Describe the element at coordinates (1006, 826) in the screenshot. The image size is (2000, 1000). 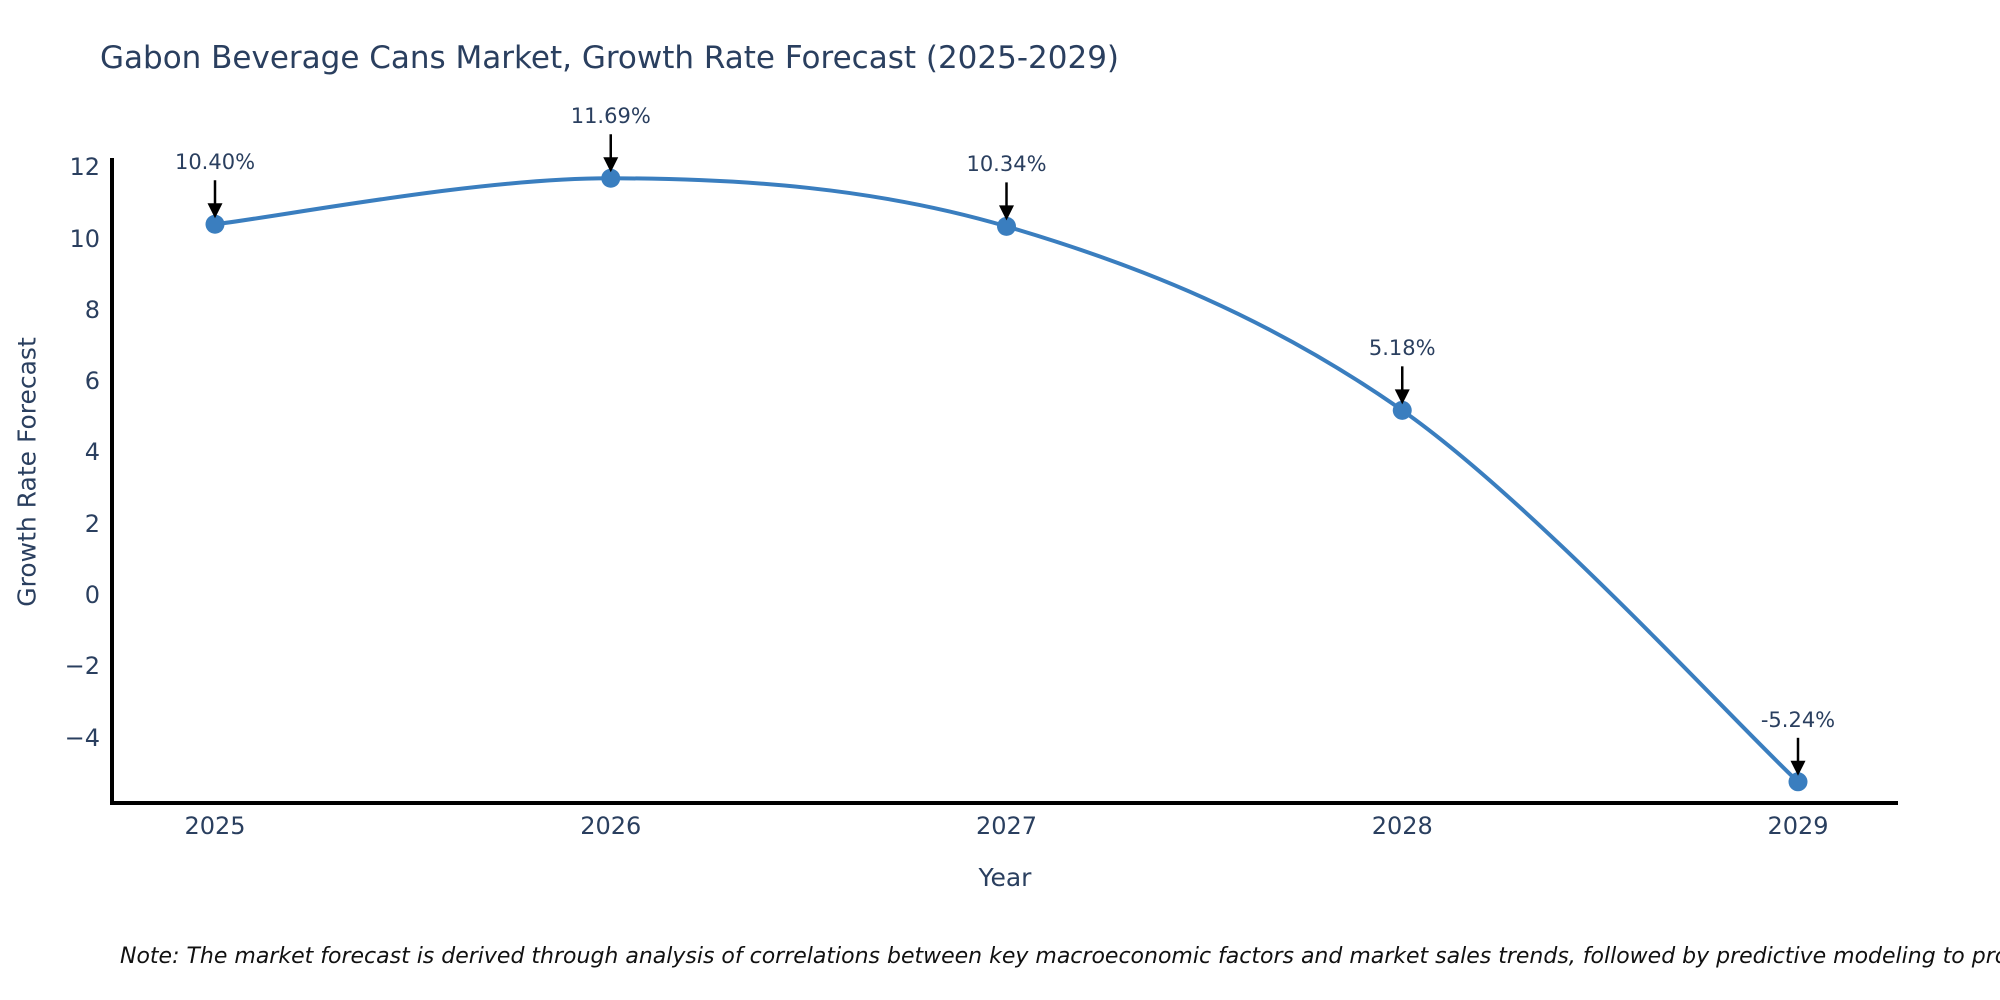
I see `x-tick-label: 2027` at that location.